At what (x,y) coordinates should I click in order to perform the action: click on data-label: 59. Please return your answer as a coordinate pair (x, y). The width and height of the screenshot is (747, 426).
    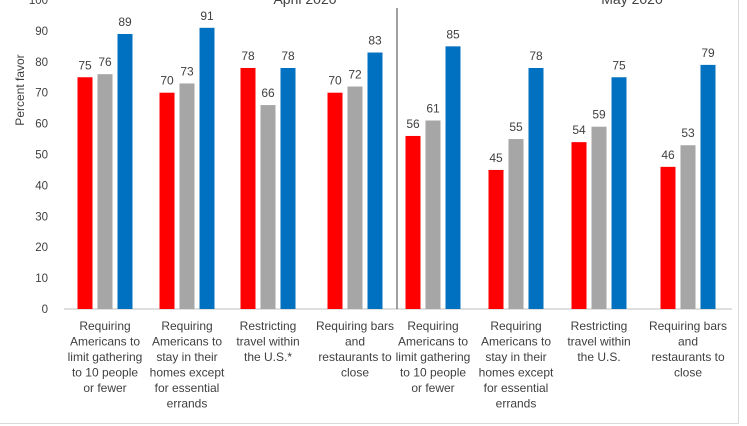
    Looking at the image, I should click on (599, 115).